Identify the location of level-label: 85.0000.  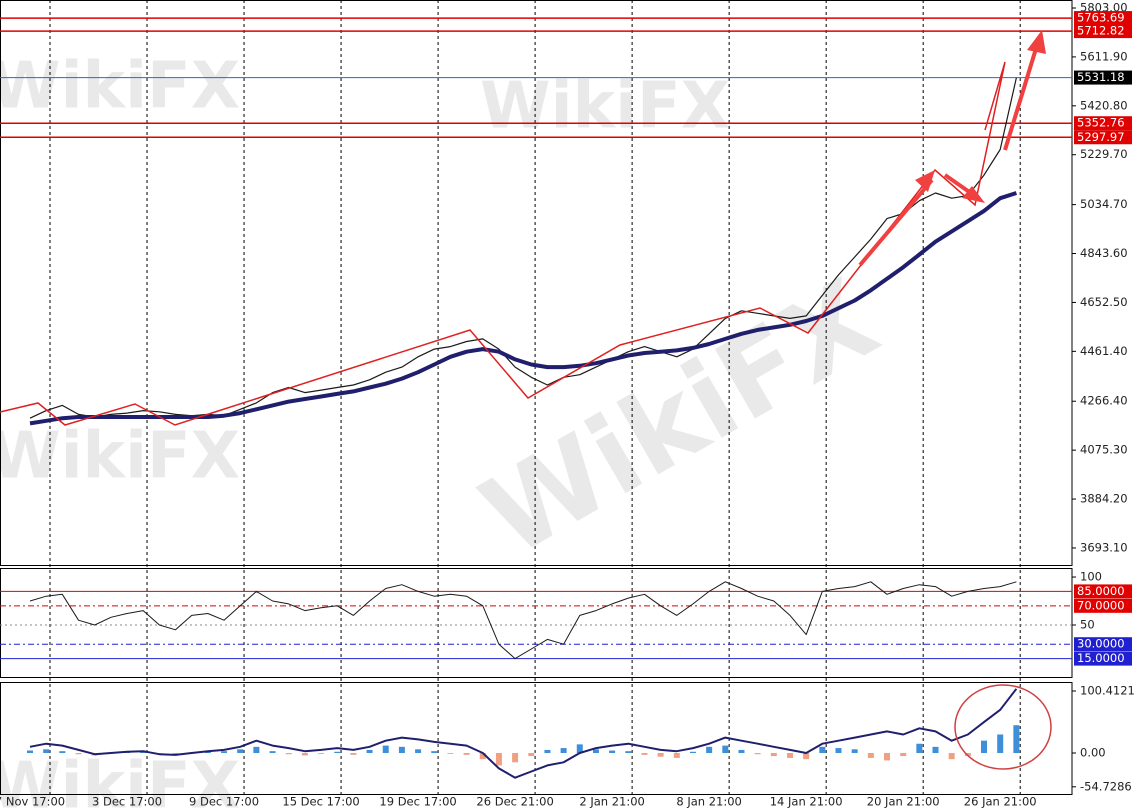
(1101, 591).